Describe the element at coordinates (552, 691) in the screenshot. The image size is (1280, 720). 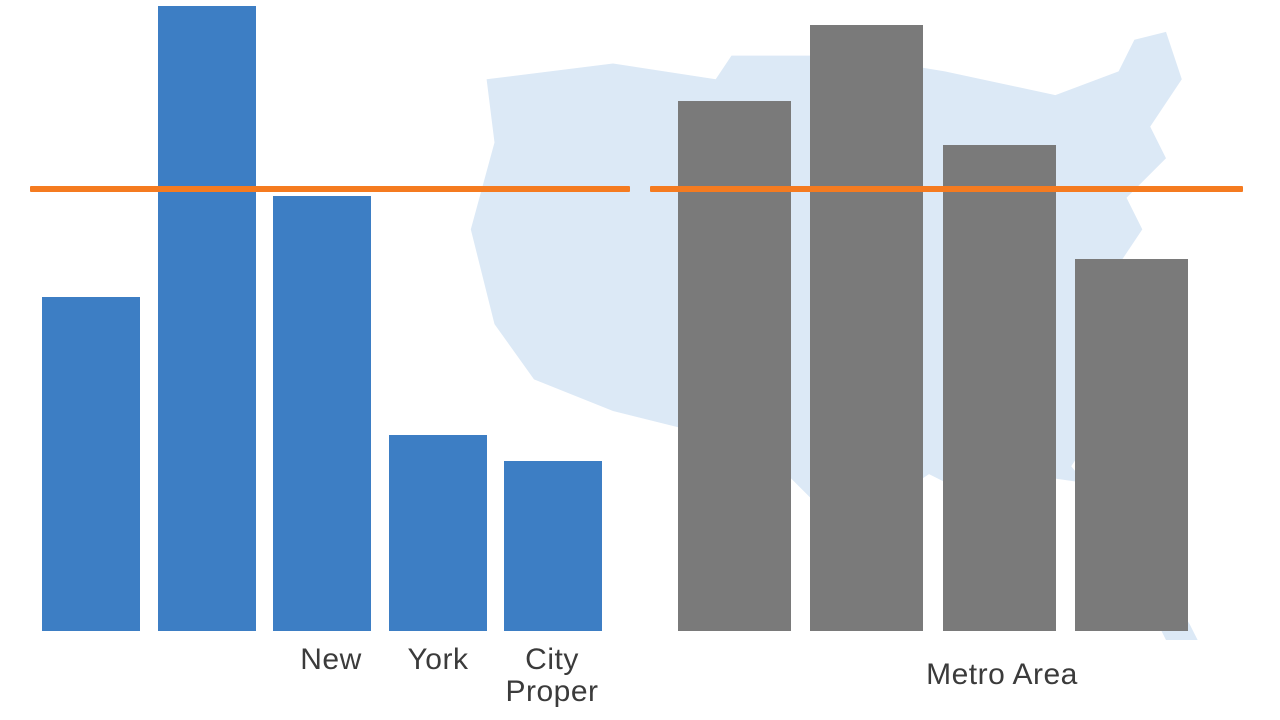
I see `left-group-label-word-proper: Proper` at that location.